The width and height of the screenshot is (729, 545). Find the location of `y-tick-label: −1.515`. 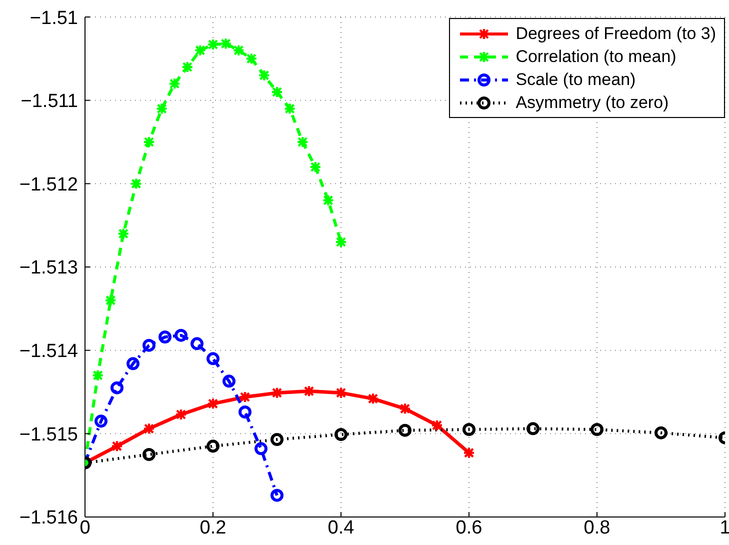

y-tick-label: −1.515 is located at coordinates (48, 435).